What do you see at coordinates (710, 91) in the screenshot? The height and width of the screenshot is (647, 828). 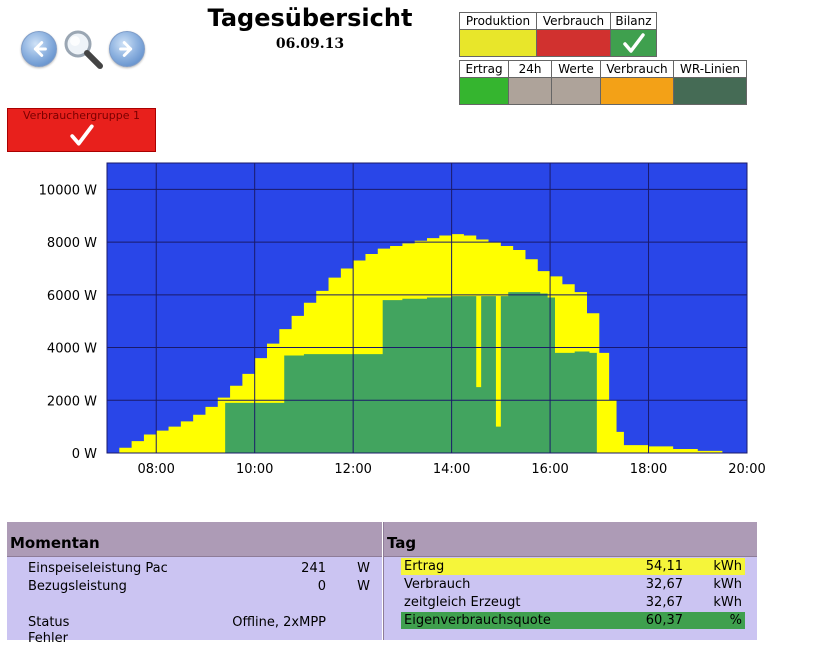 I see `toggle-wr-linien` at bounding box center [710, 91].